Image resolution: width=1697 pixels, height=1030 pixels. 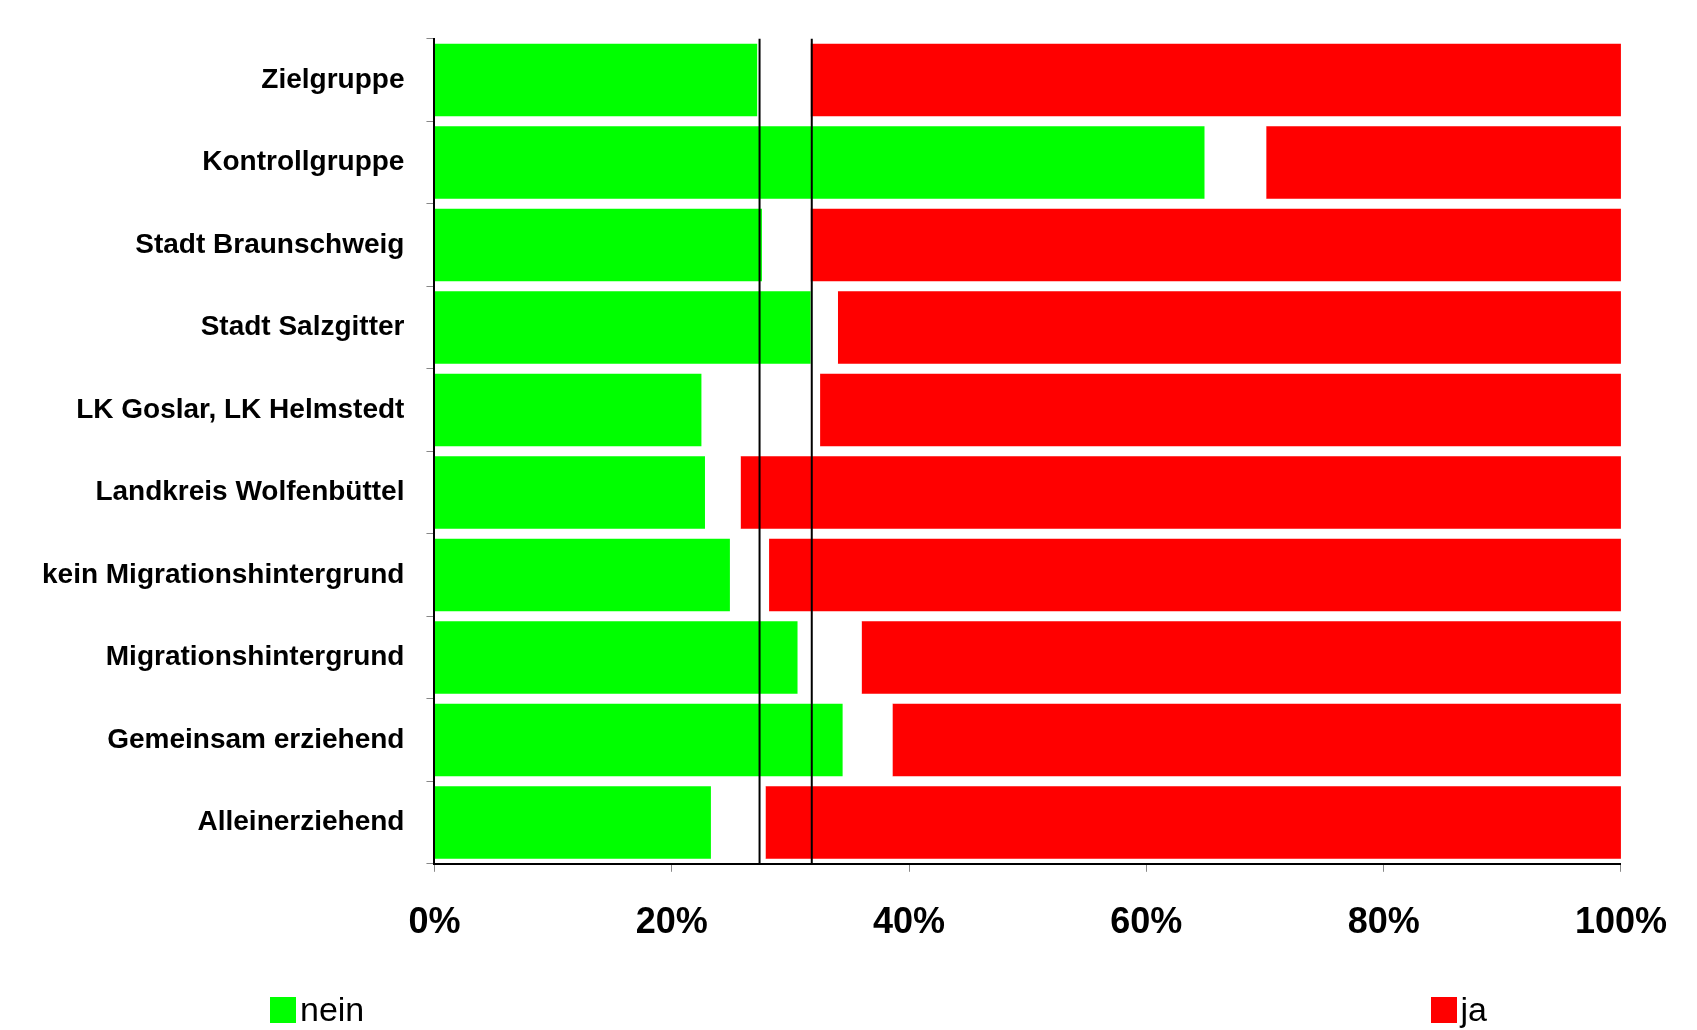 I want to click on y-tick-label: Landkreis Wolfenbüttel, so click(x=250, y=491).